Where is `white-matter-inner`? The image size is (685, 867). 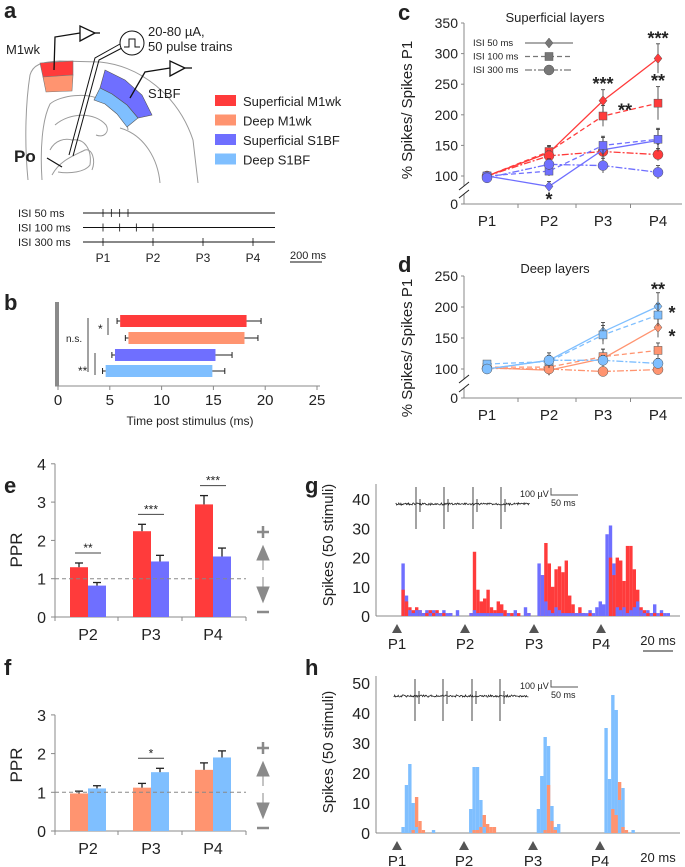
white-matter-inner is located at coordinates (81, 125).